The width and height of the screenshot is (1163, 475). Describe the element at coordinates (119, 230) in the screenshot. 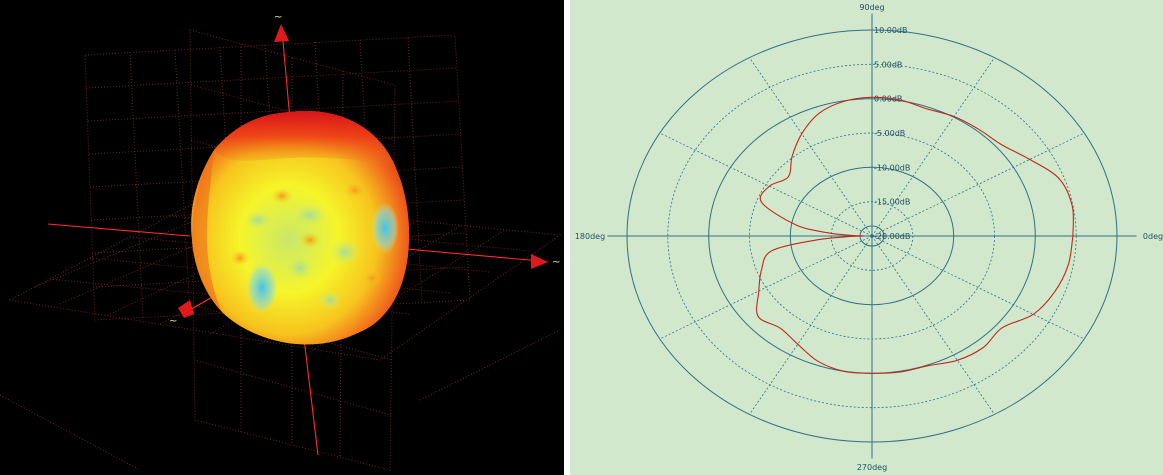

I see `y-axis-left` at that location.